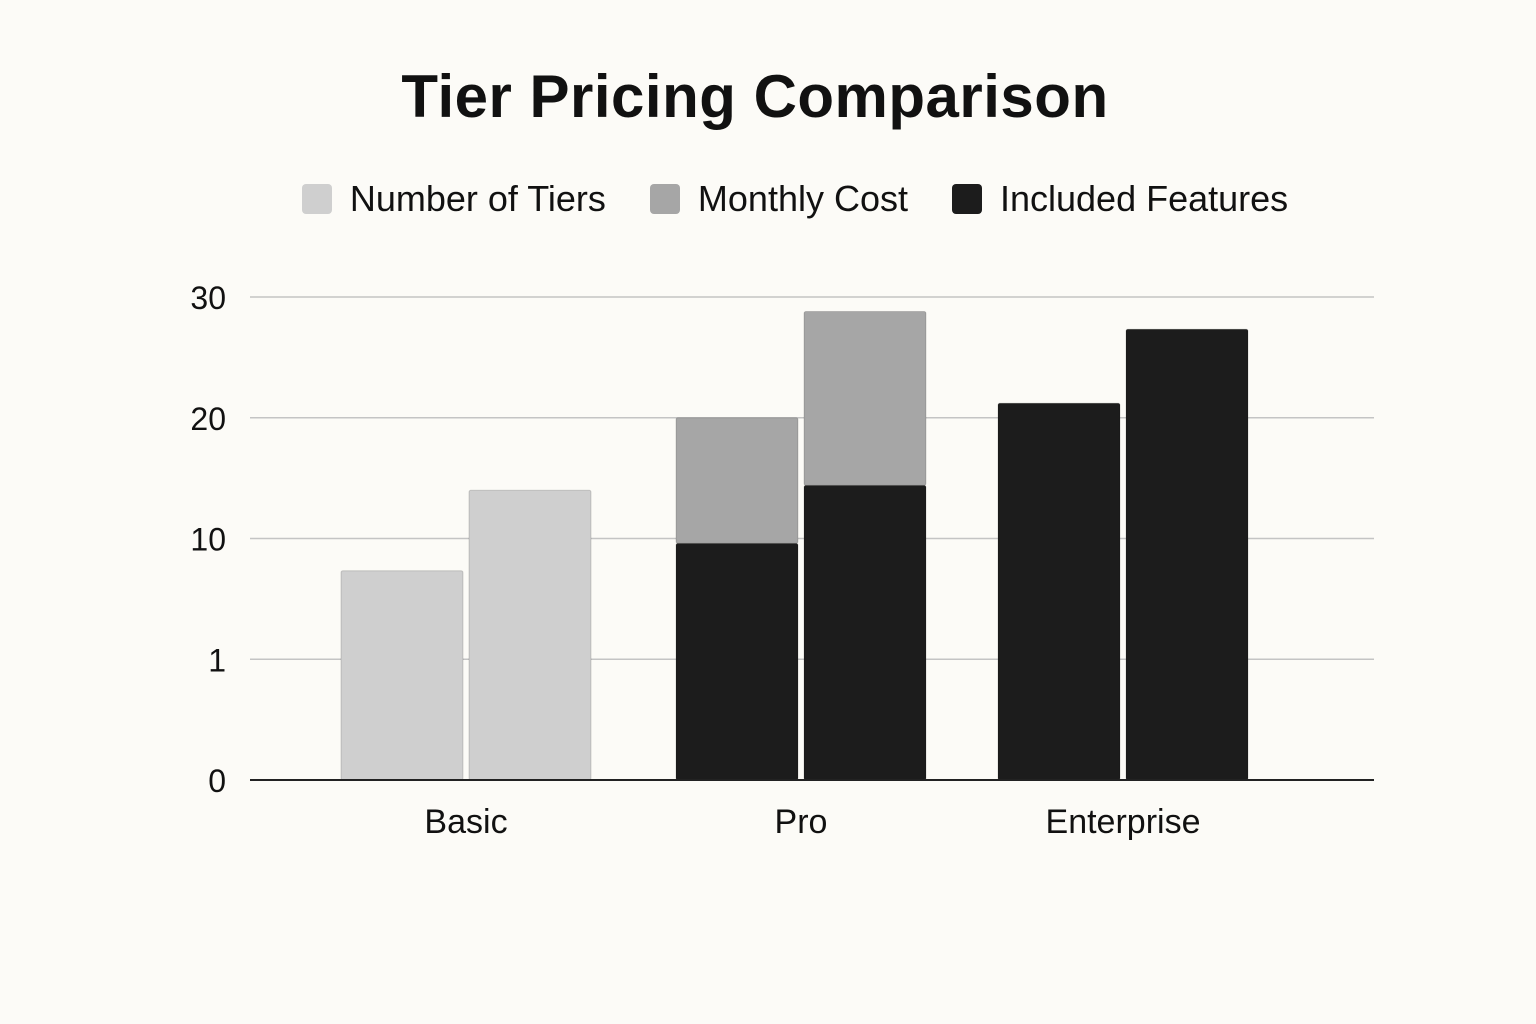  Describe the element at coordinates (755, 96) in the screenshot. I see `chart-title: Tier Pricing Comparison` at that location.